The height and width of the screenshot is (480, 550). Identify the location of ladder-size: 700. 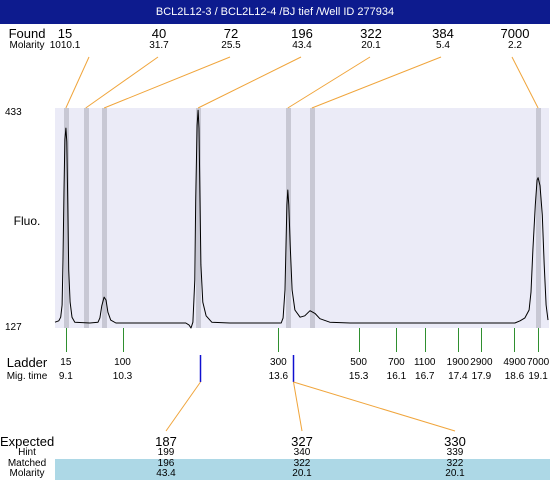
(396, 362).